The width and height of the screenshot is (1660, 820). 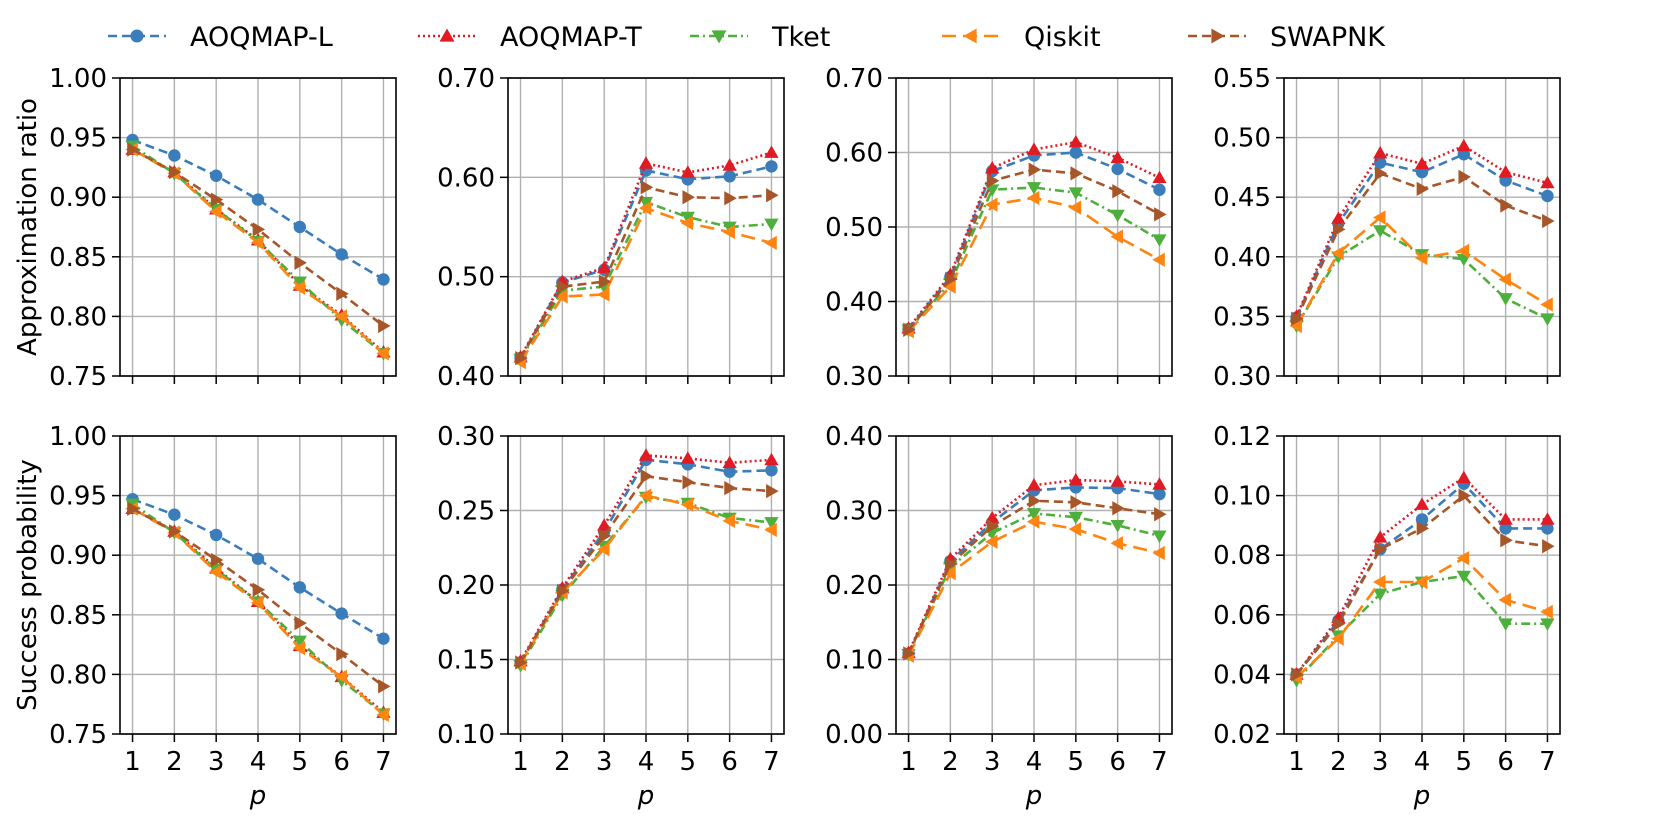 I want to click on legend-item-swapnk: SWAPNK, so click(x=1287, y=37).